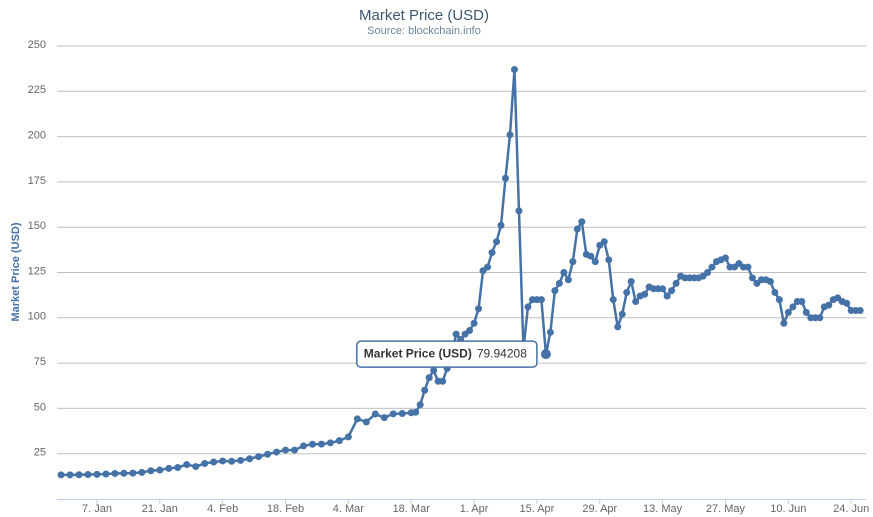  What do you see at coordinates (412, 509) in the screenshot?
I see `x-tick-label: 18. Mar` at bounding box center [412, 509].